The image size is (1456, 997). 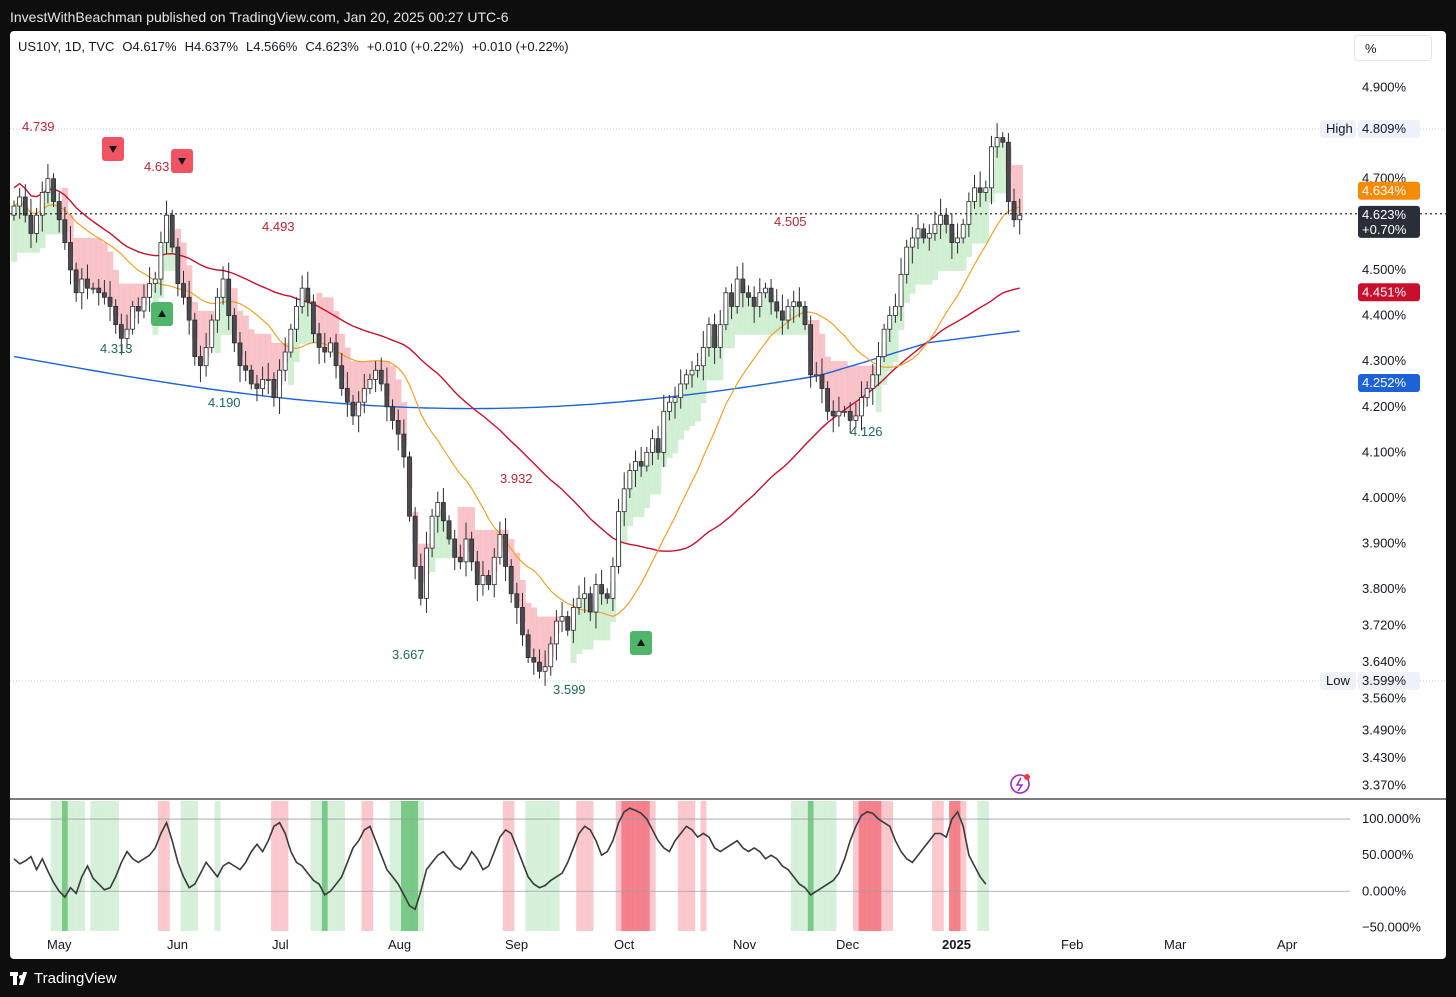 I want to click on last-price-tag-bg, so click(x=1389, y=221).